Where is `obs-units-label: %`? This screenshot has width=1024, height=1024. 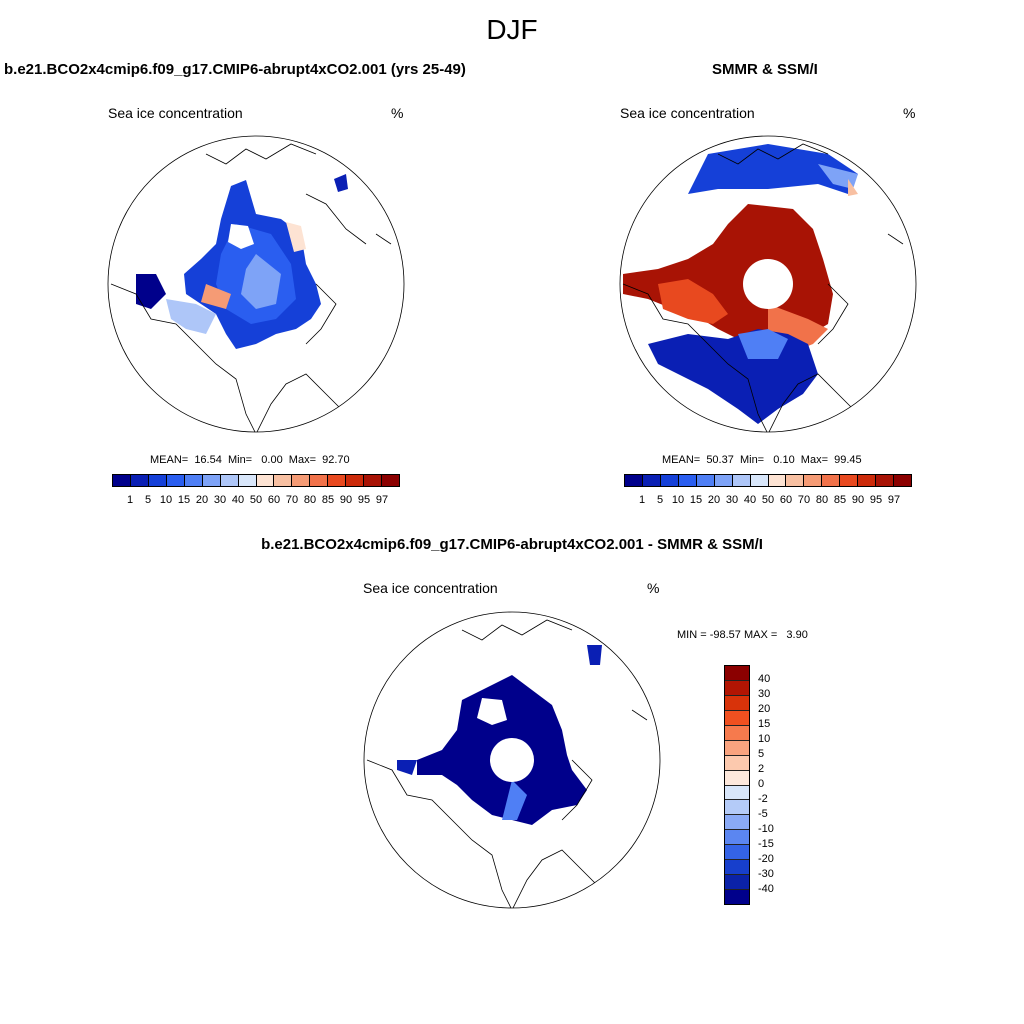 obs-units-label: % is located at coordinates (909, 113).